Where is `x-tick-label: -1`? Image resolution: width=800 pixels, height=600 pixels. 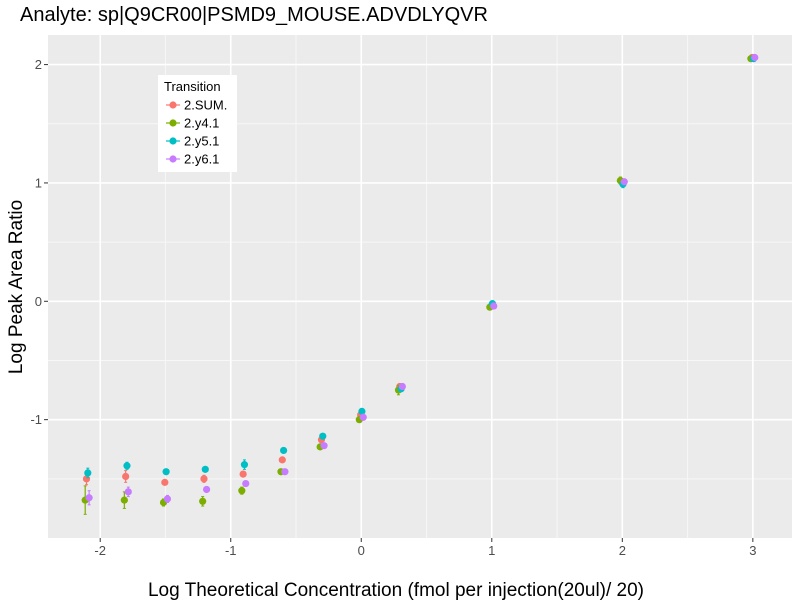 x-tick-label: -1 is located at coordinates (231, 550).